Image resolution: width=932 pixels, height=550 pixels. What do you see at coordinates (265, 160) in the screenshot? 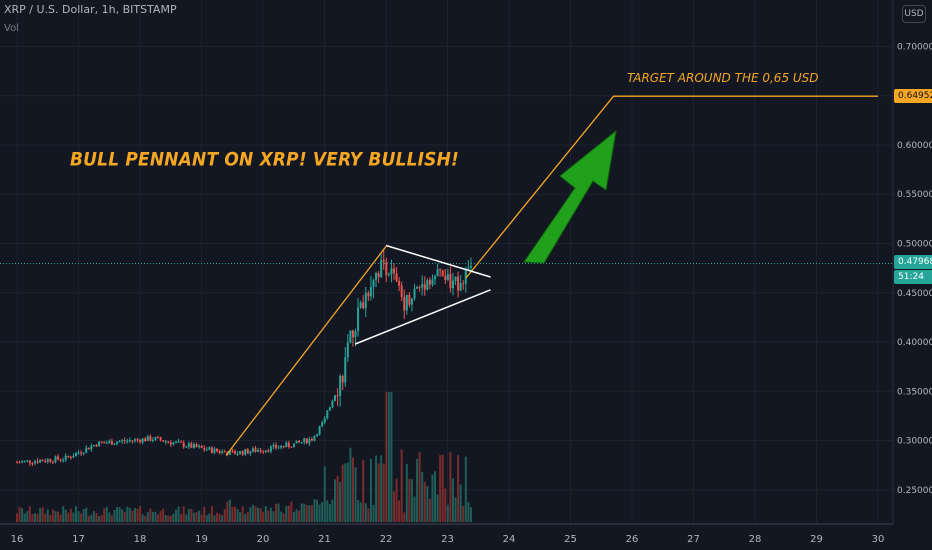
I see `headline-annotation: BULL PENNANT ON XRP! VERY BULLISH!` at bounding box center [265, 160].